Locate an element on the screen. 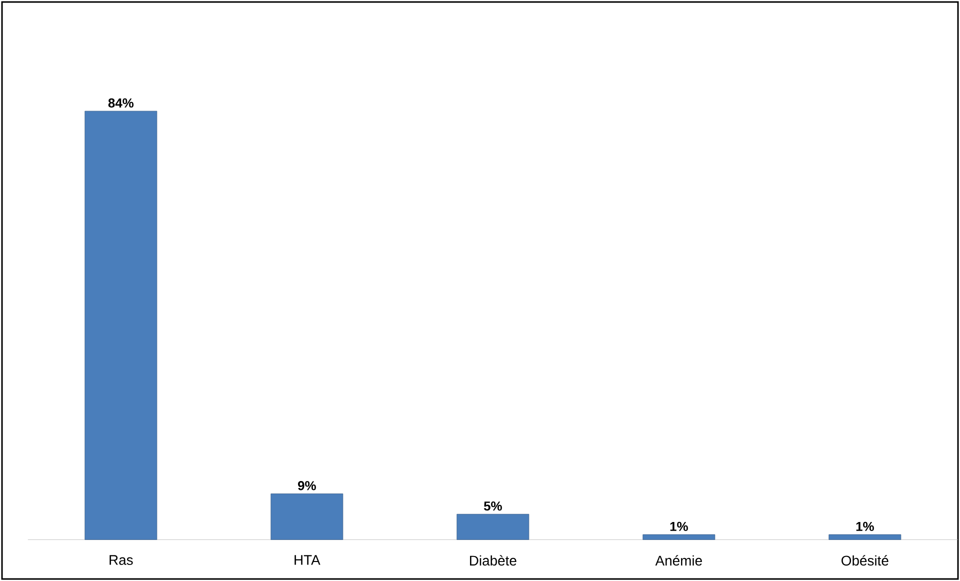 The image size is (960, 581). data-label: 5% is located at coordinates (493, 506).